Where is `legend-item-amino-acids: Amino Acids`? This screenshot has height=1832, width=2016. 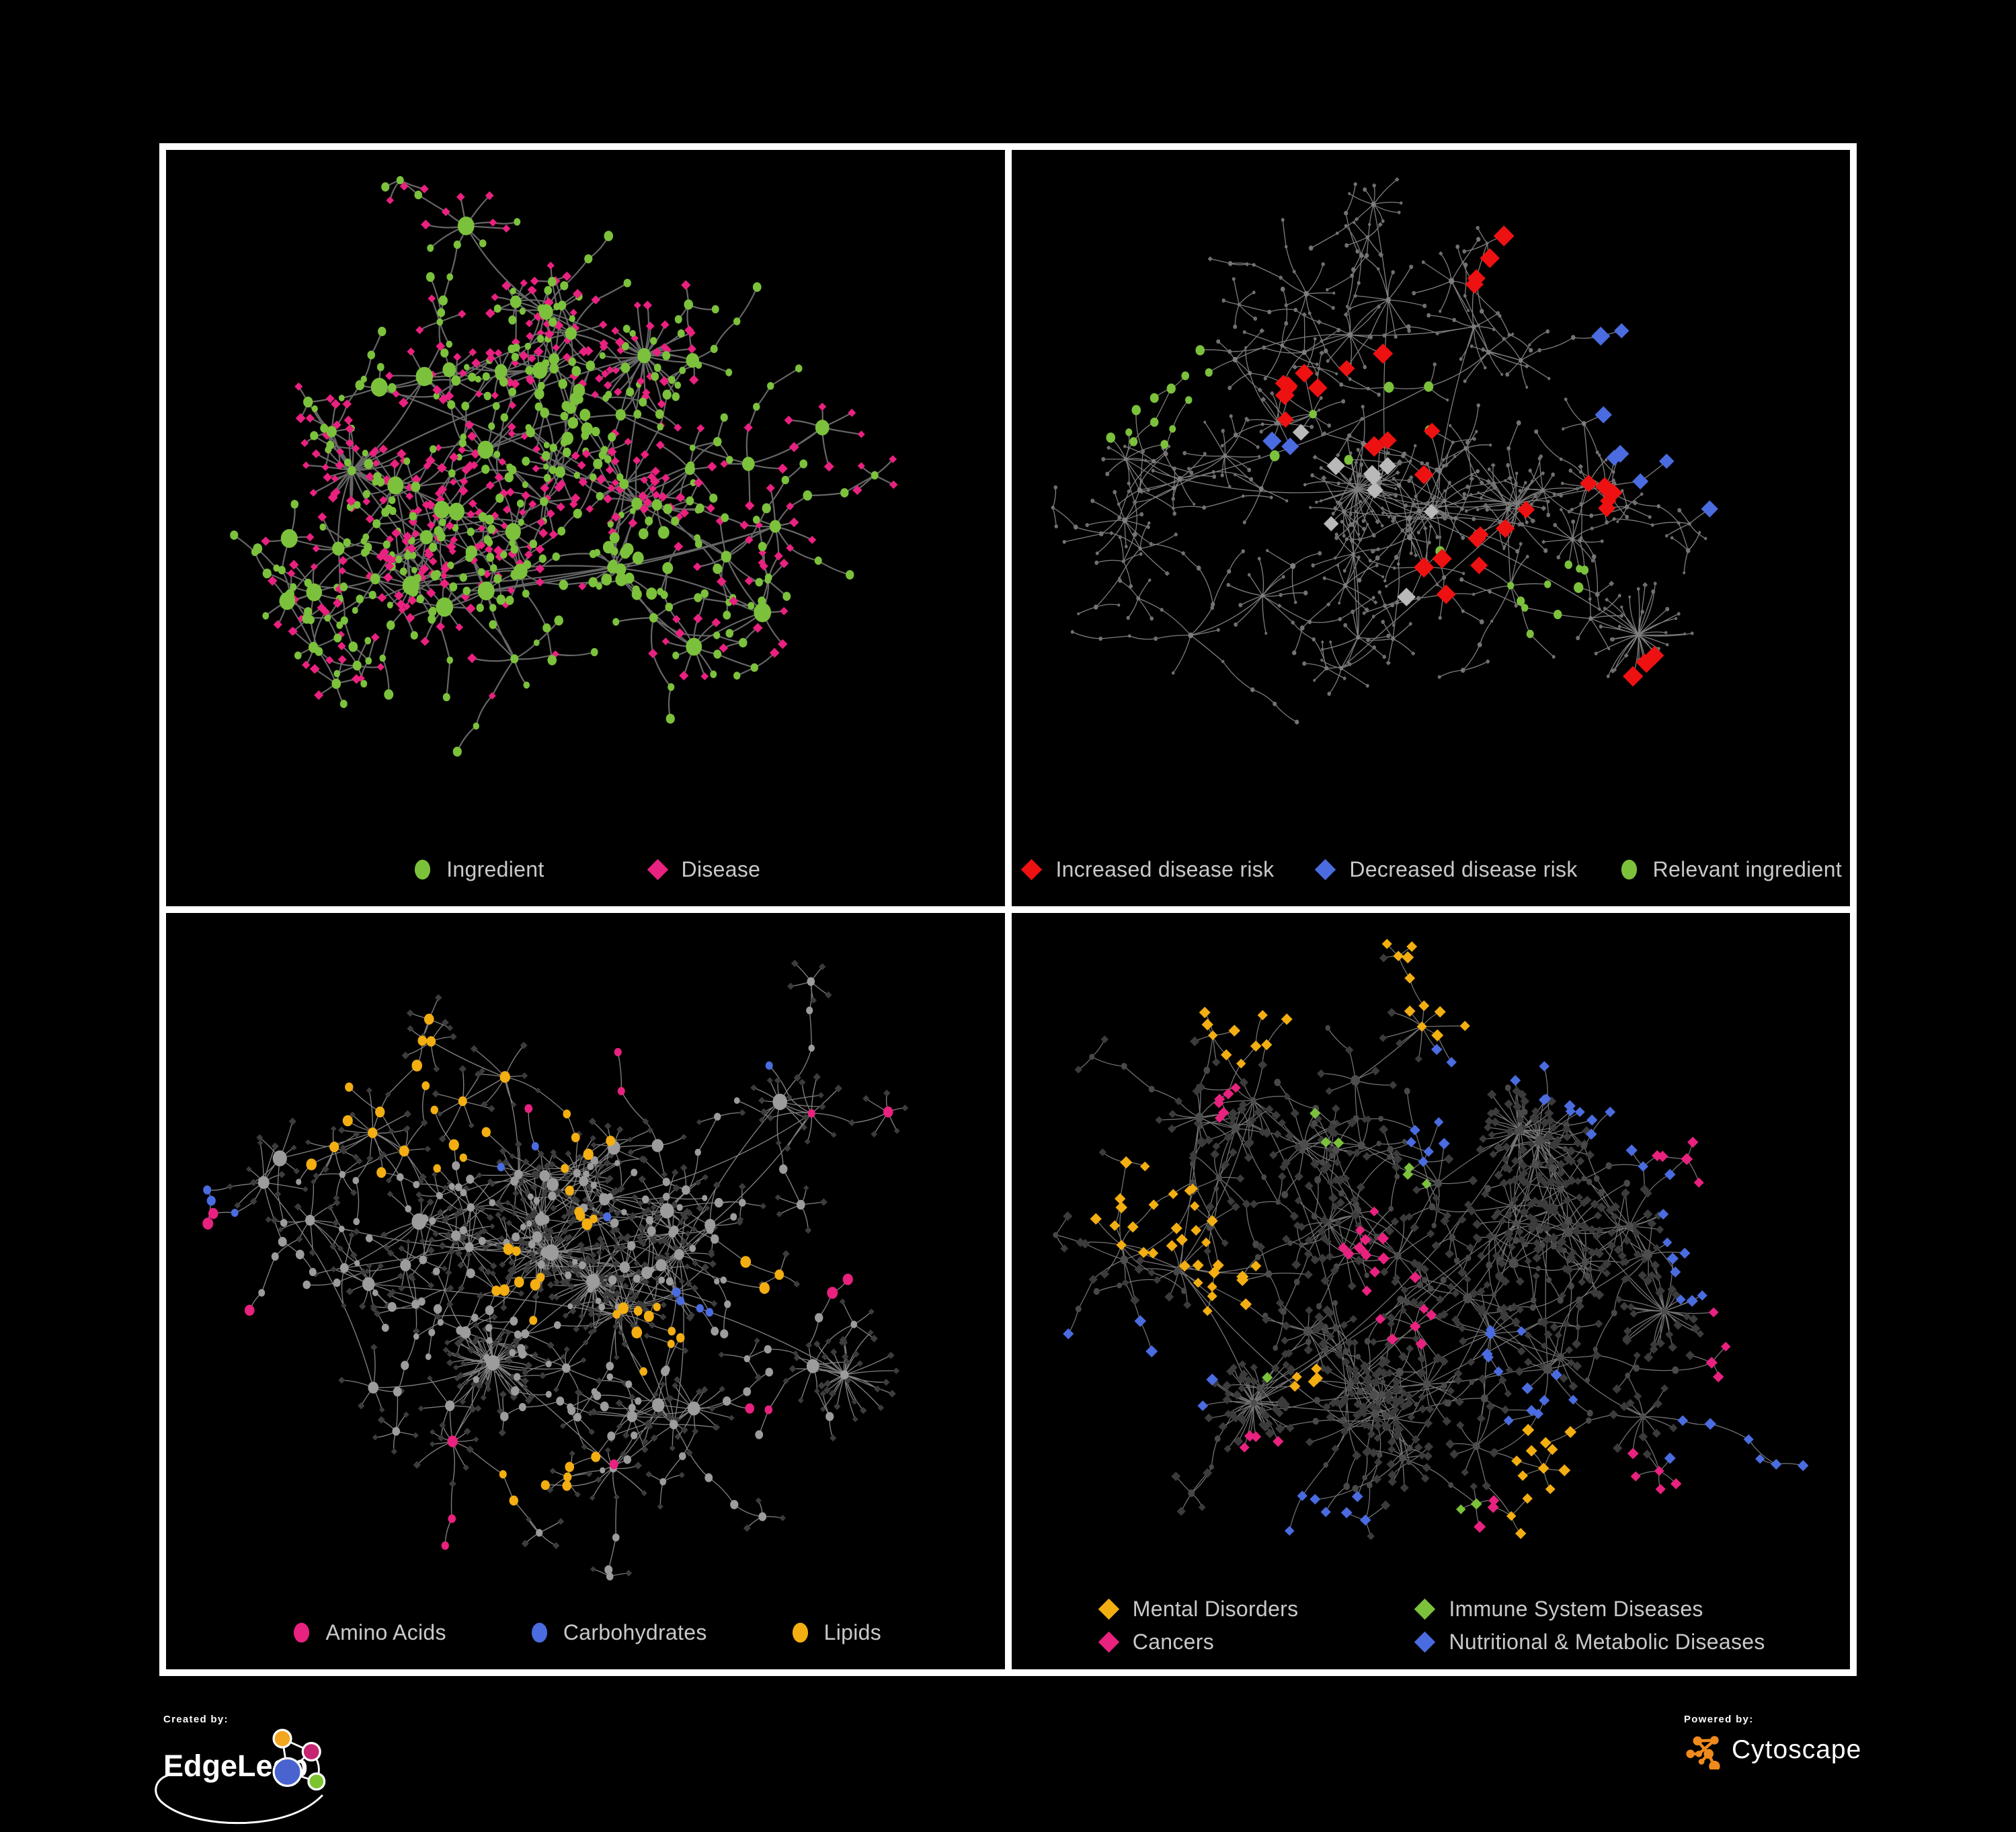 legend-item-amino-acids: Amino Acids is located at coordinates (367, 1632).